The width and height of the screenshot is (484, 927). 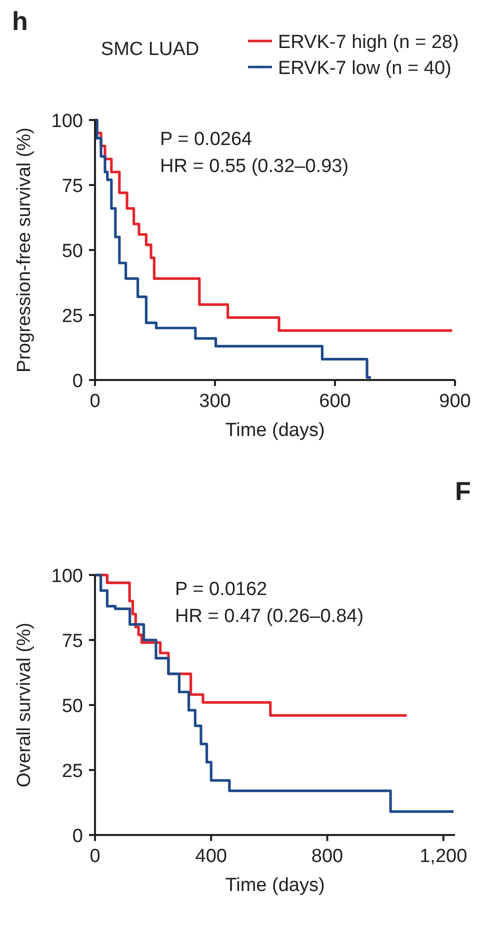 I want to click on x-tick-label: 900, so click(x=455, y=401).